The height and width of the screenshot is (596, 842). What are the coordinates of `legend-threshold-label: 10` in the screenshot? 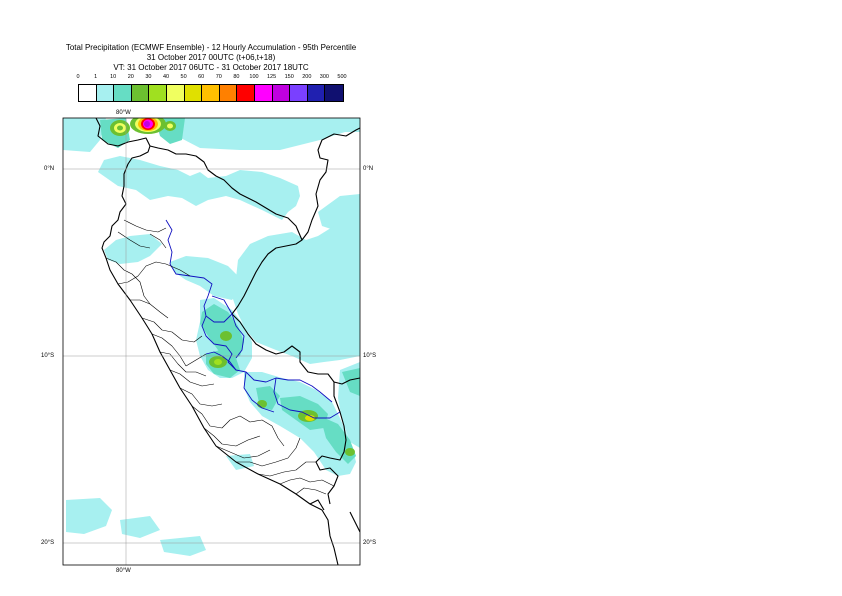 It's located at (113, 77).